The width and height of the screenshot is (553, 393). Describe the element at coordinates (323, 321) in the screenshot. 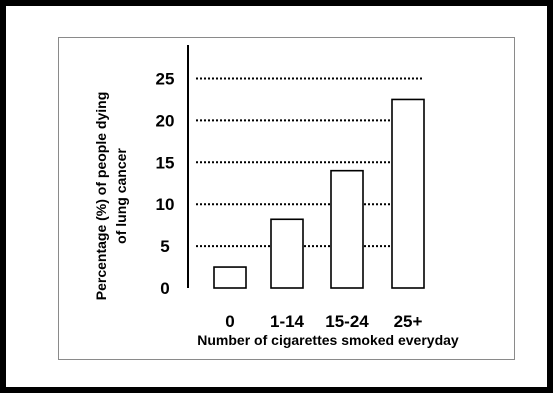

I see `x-category-labels: 0 1-14 15-24 25+` at that location.